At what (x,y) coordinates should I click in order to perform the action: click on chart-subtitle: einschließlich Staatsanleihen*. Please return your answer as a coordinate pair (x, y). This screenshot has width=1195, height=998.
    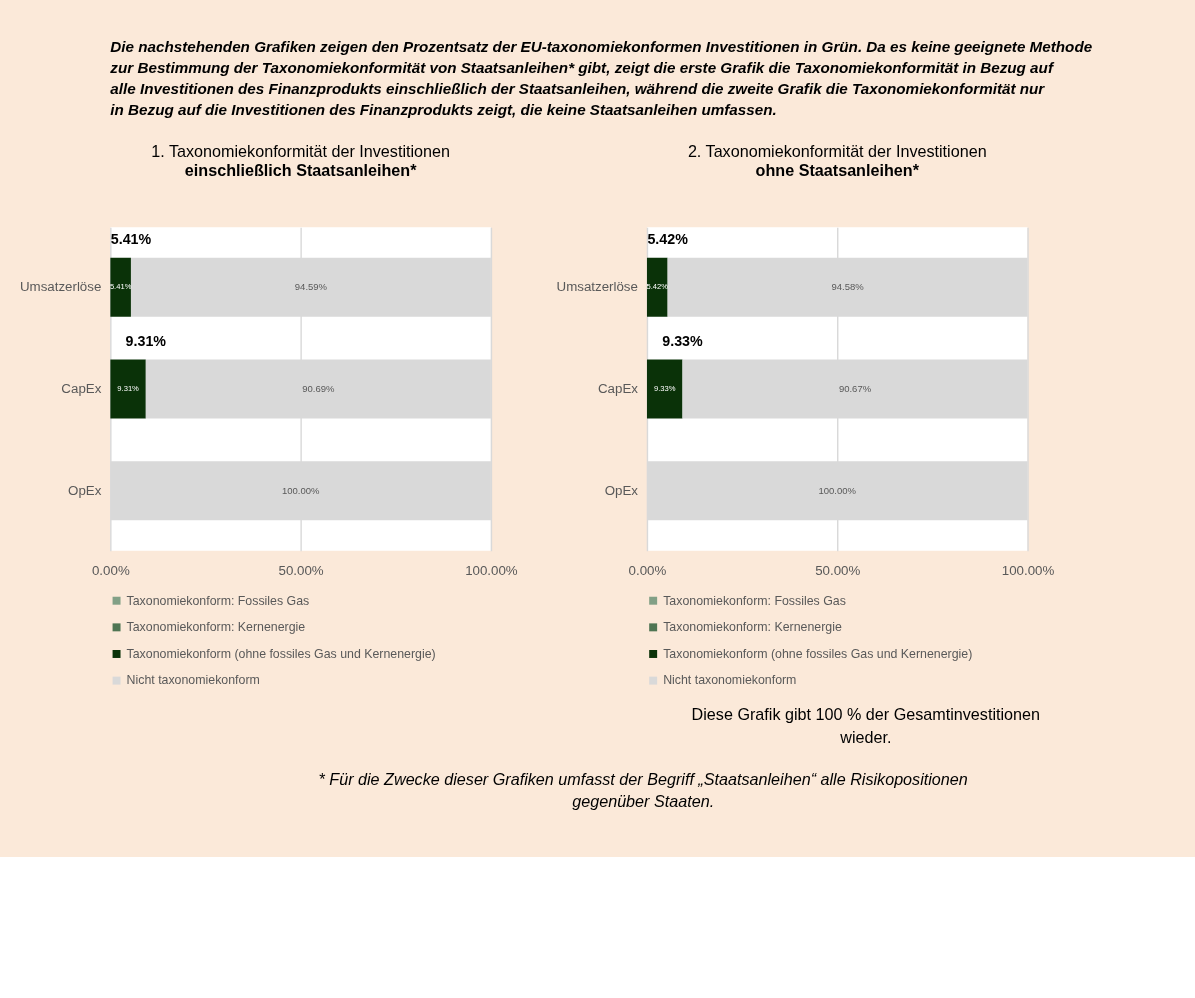
    Looking at the image, I should click on (301, 169).